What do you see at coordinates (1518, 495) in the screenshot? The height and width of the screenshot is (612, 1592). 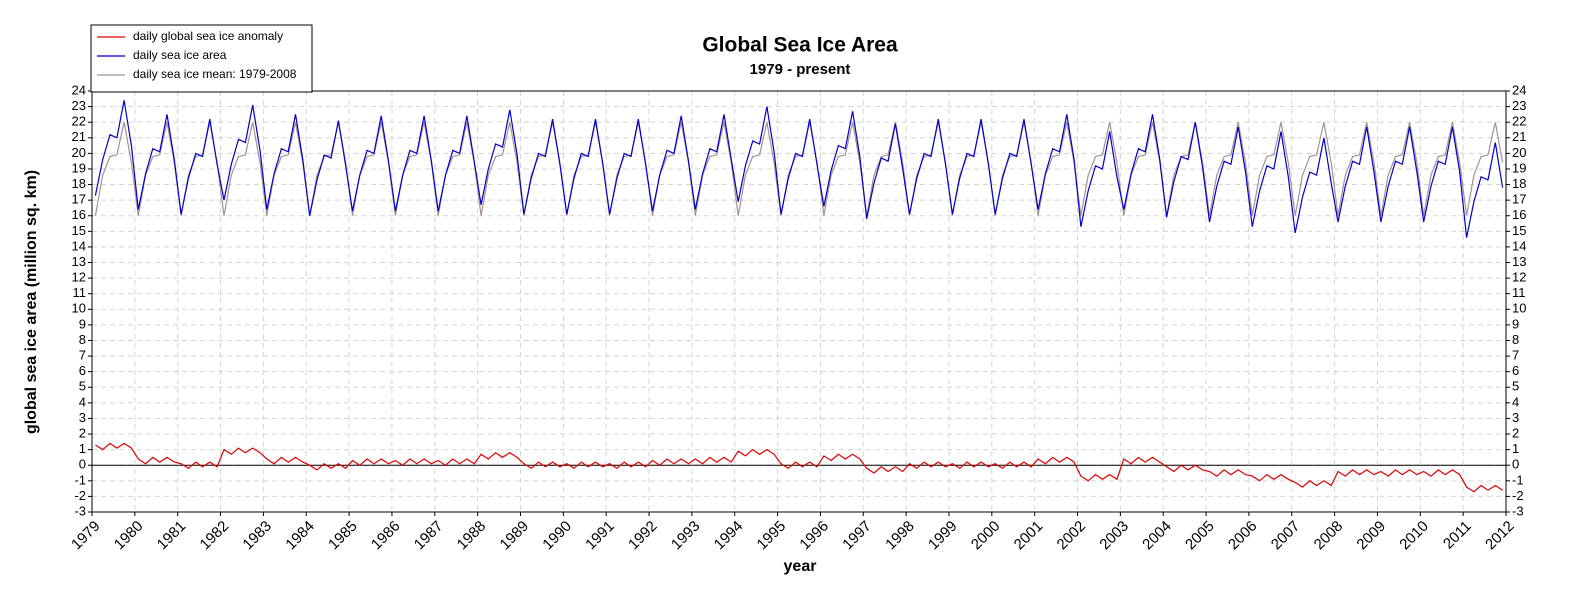 I see `y2-tick-label: -2` at bounding box center [1518, 495].